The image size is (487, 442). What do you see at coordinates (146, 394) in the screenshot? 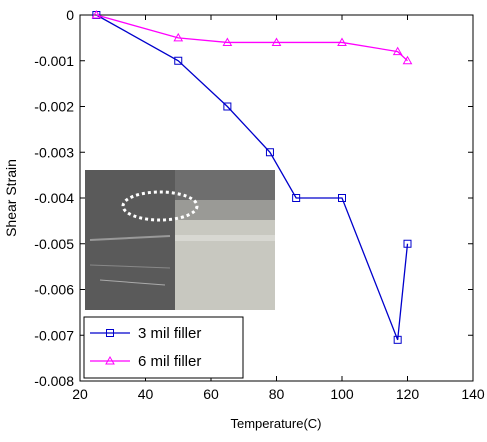
I see `x-tick-label: 40` at bounding box center [146, 394].